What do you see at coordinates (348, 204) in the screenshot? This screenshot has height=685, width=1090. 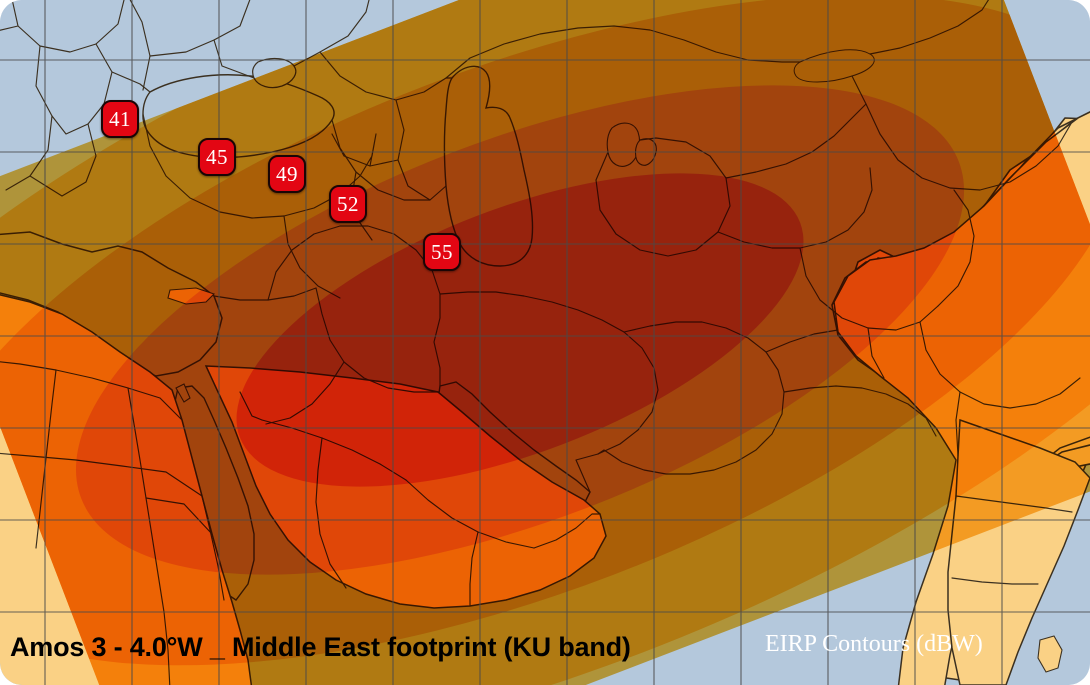 I see `contour-badge-52: 52` at bounding box center [348, 204].